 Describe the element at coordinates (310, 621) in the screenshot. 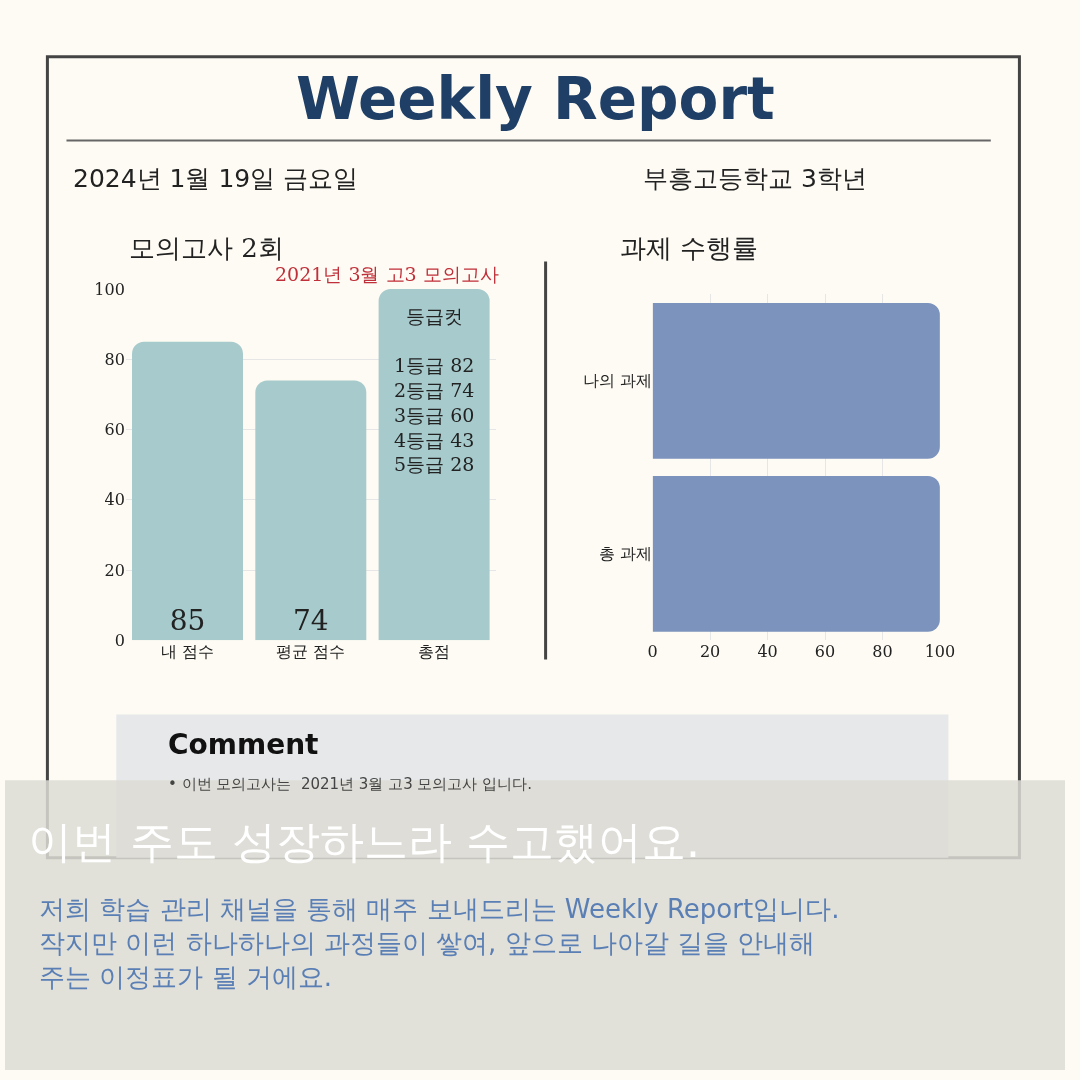

I see `data-label: 74` at that location.